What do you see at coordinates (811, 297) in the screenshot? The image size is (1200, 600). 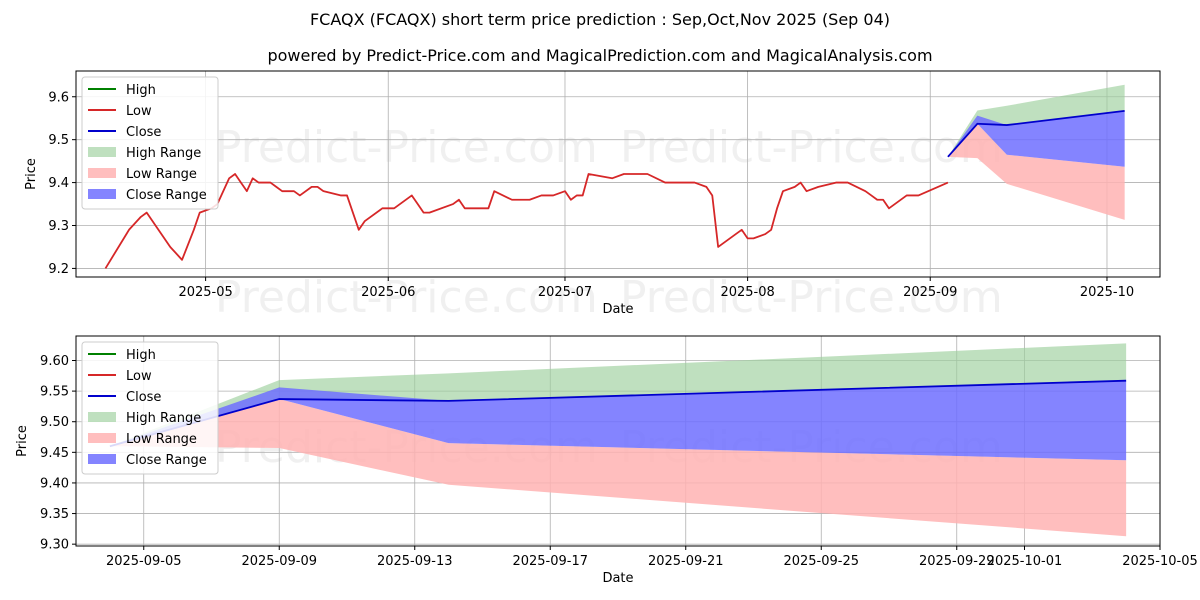 I see `watermark-3: Predict-Price.com` at bounding box center [811, 297].